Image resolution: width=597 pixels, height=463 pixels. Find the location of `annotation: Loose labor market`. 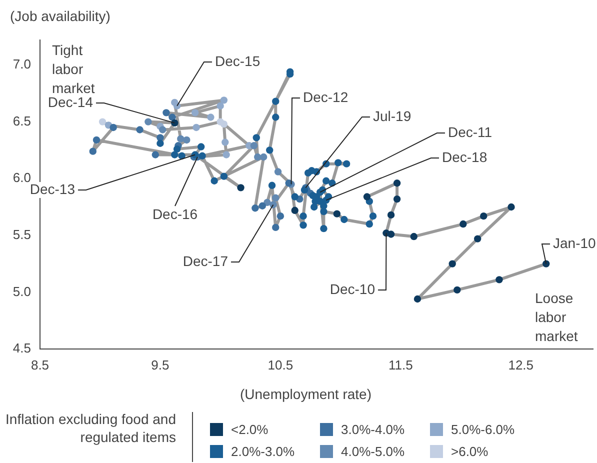

annotation: Loose labor market is located at coordinates (556, 317).